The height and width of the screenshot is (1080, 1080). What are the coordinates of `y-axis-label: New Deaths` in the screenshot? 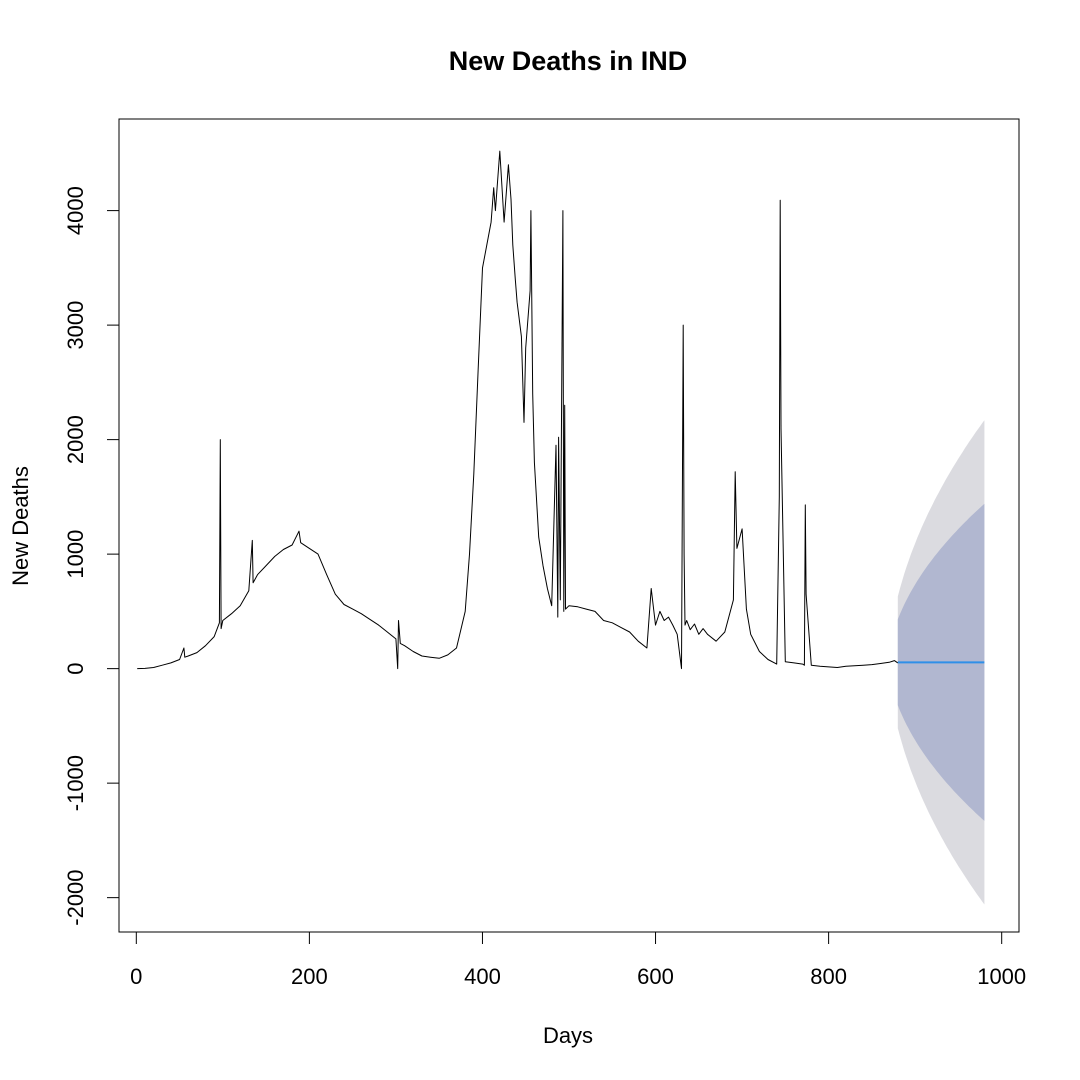 It's located at (20, 526).